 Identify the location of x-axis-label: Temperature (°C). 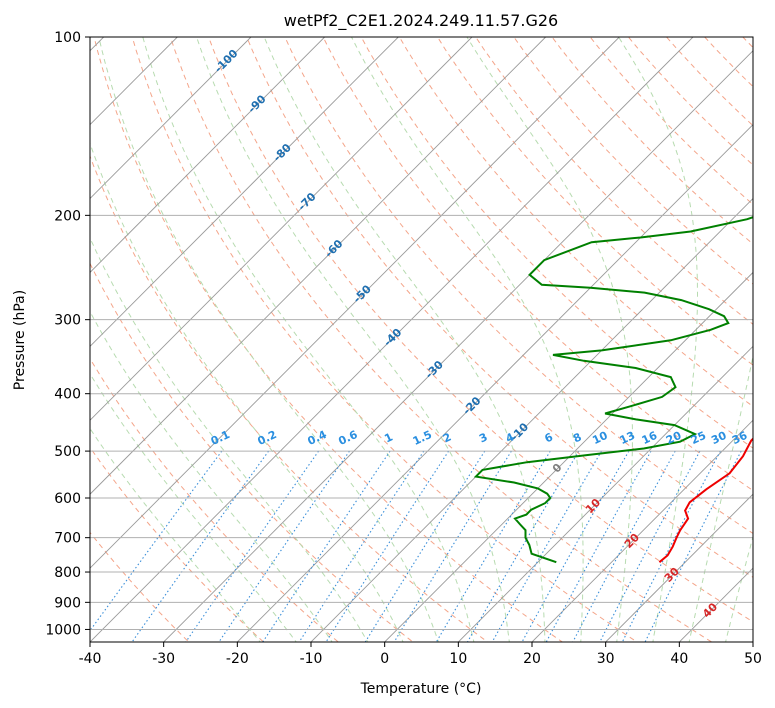
(421, 689).